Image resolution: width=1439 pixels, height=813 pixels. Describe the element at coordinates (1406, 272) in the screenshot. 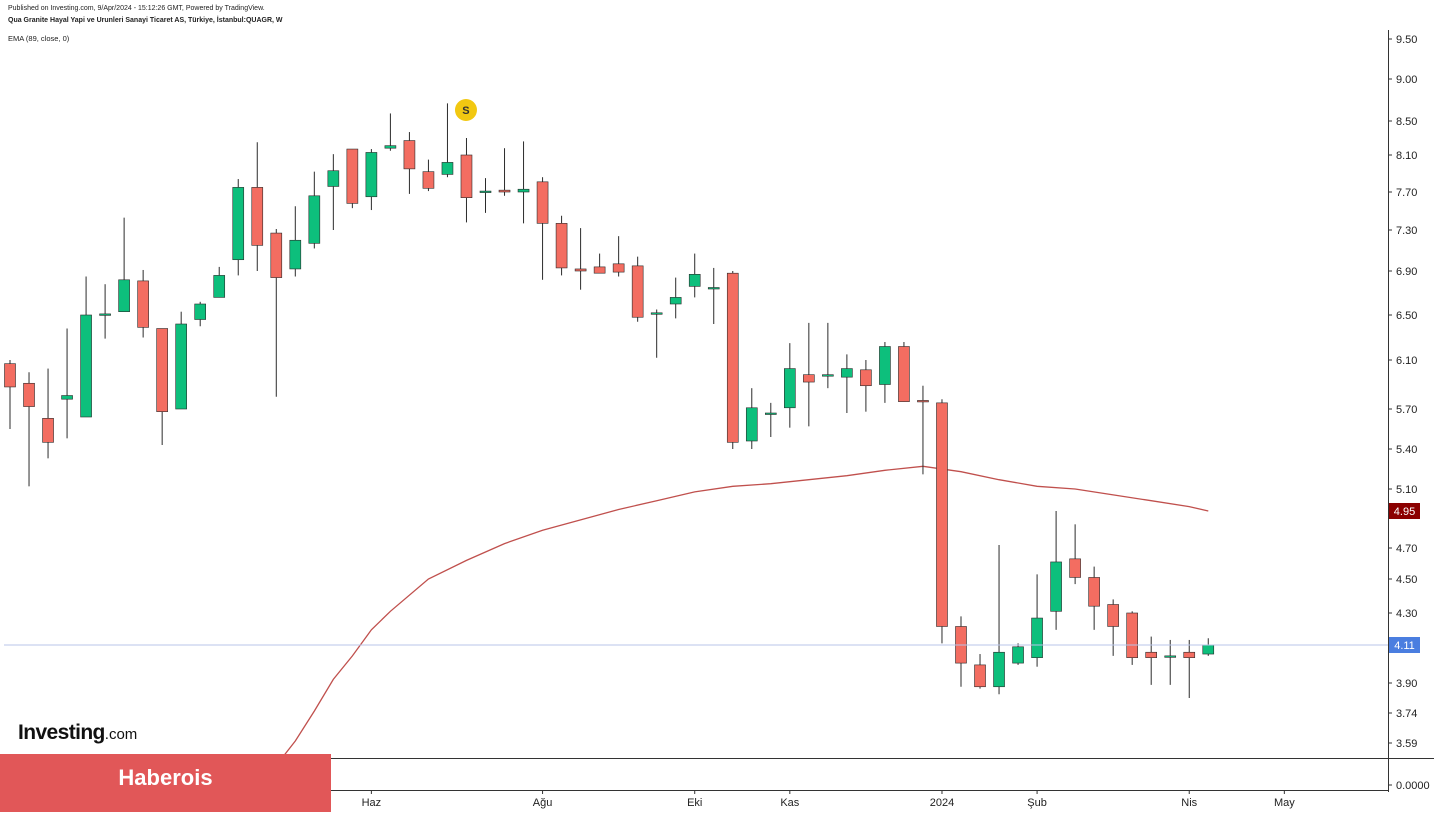

I see `y-tick-label: 6.90` at that location.